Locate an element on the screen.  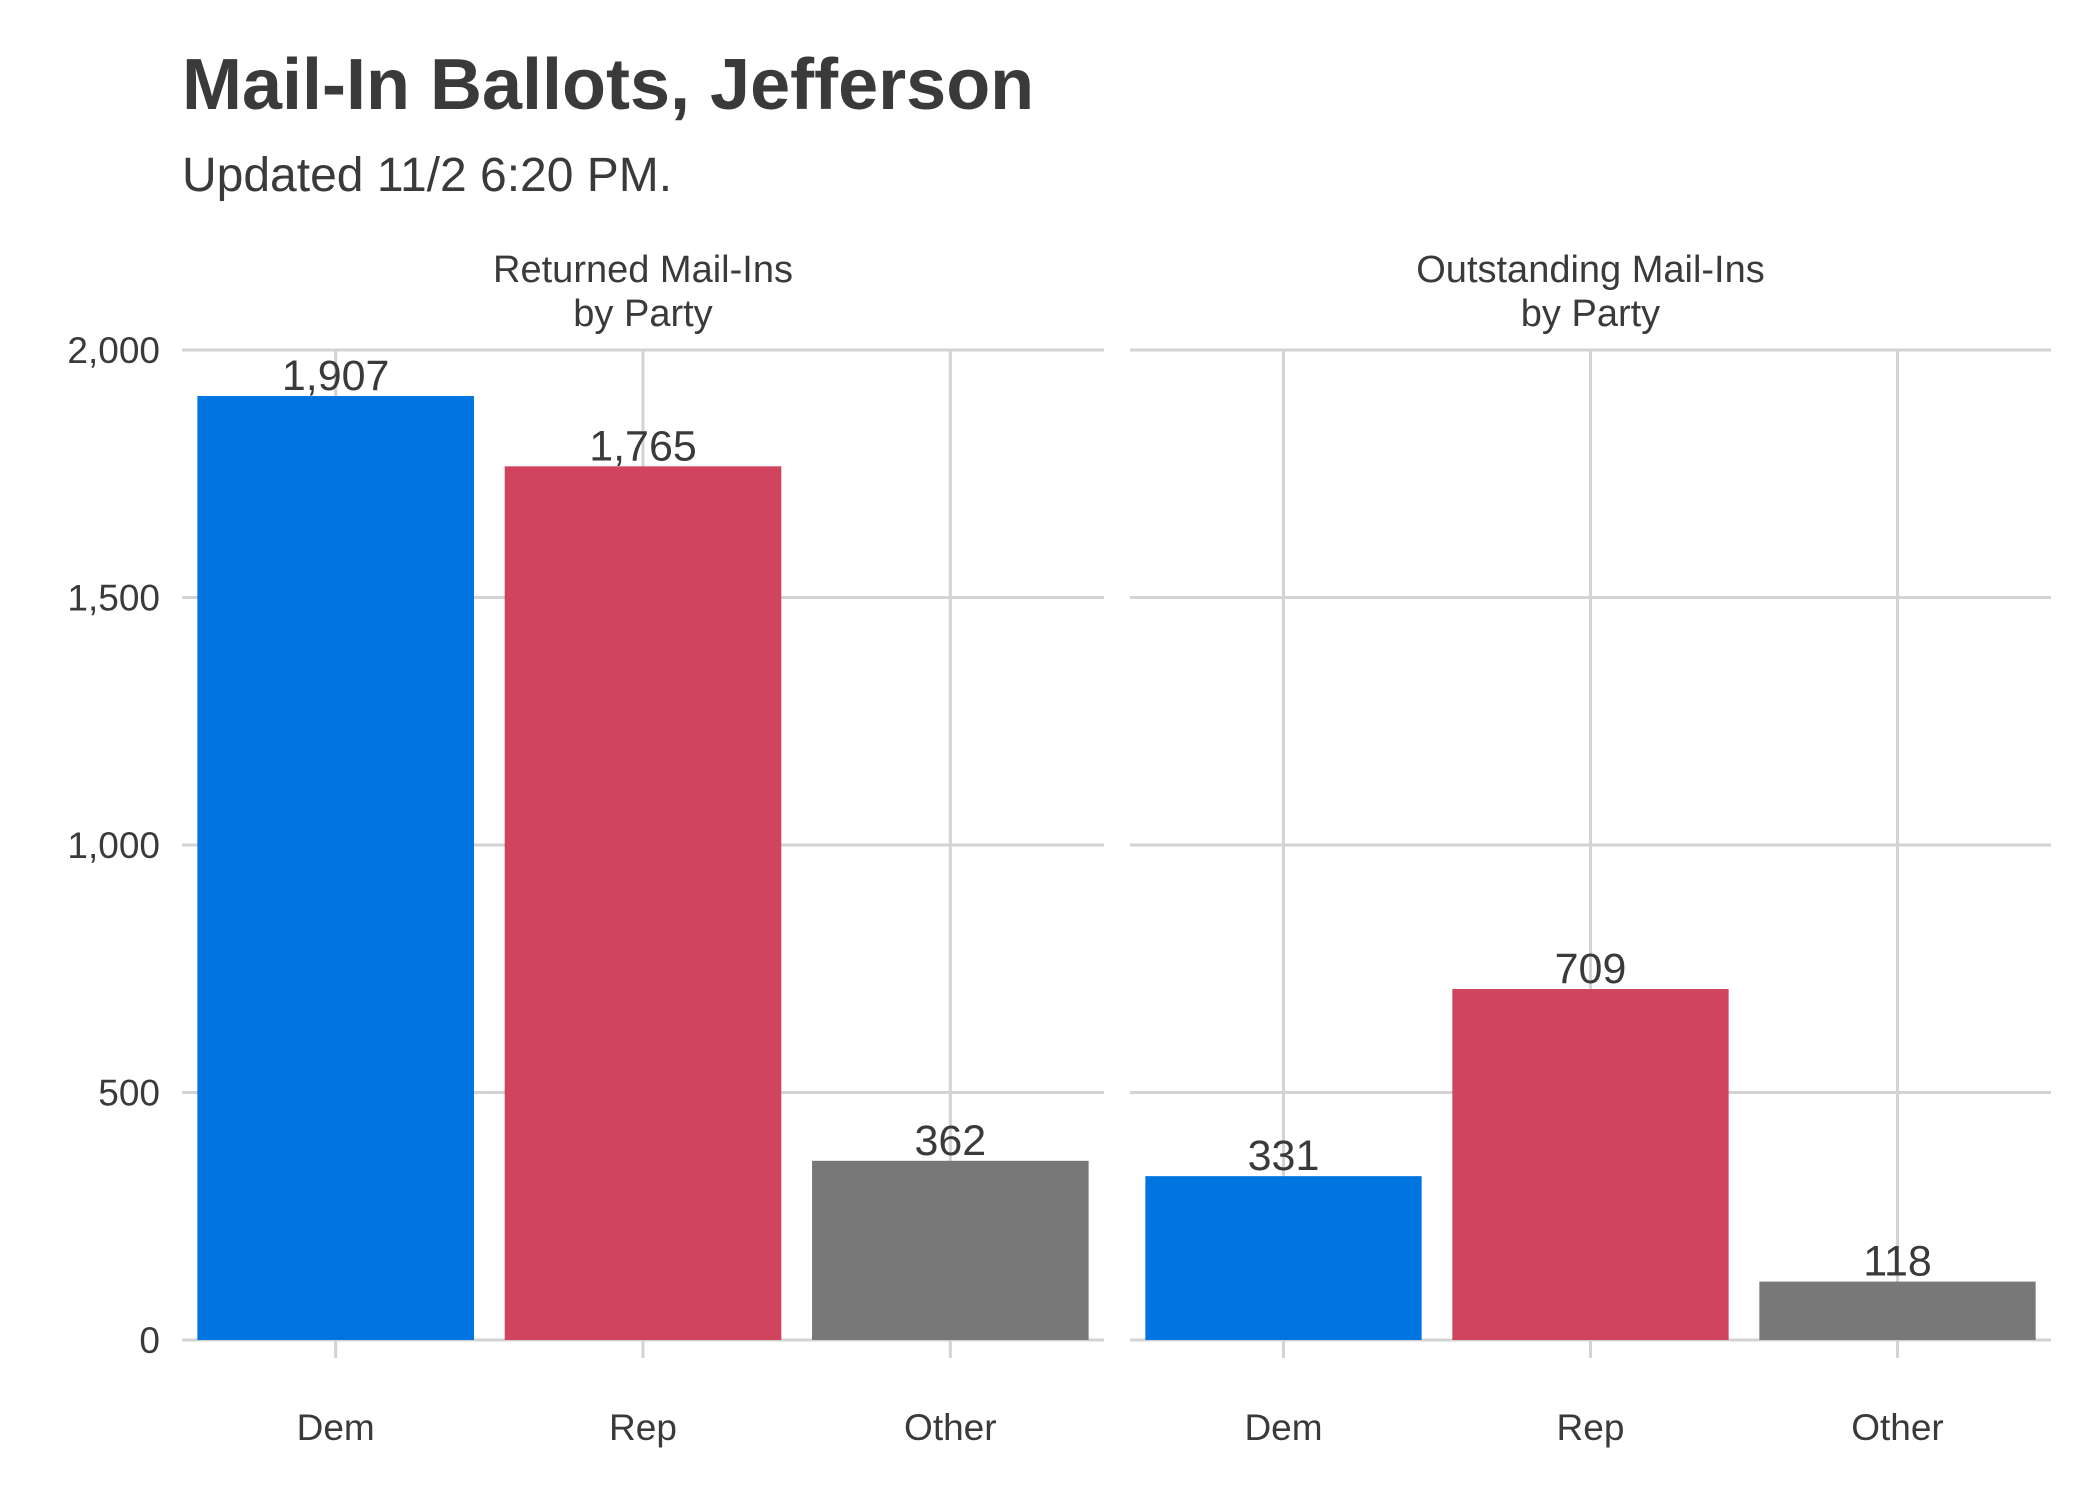
y-tick-label: 2,000 is located at coordinates (113, 350).